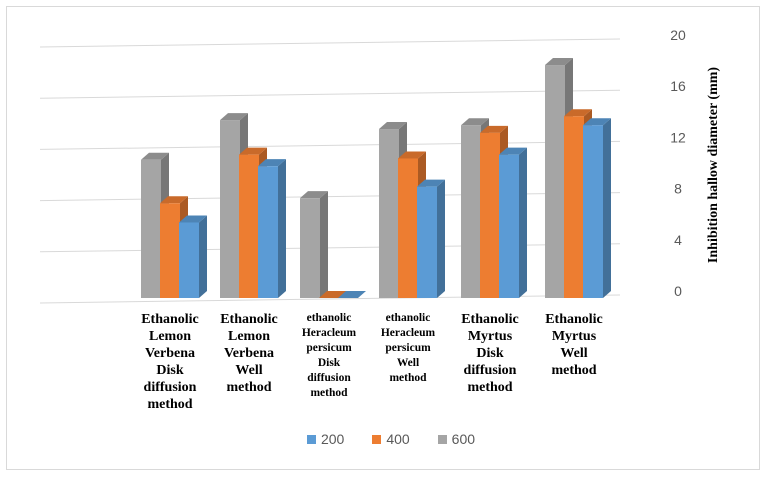  I want to click on legend-item-400: 400, so click(384, 439).